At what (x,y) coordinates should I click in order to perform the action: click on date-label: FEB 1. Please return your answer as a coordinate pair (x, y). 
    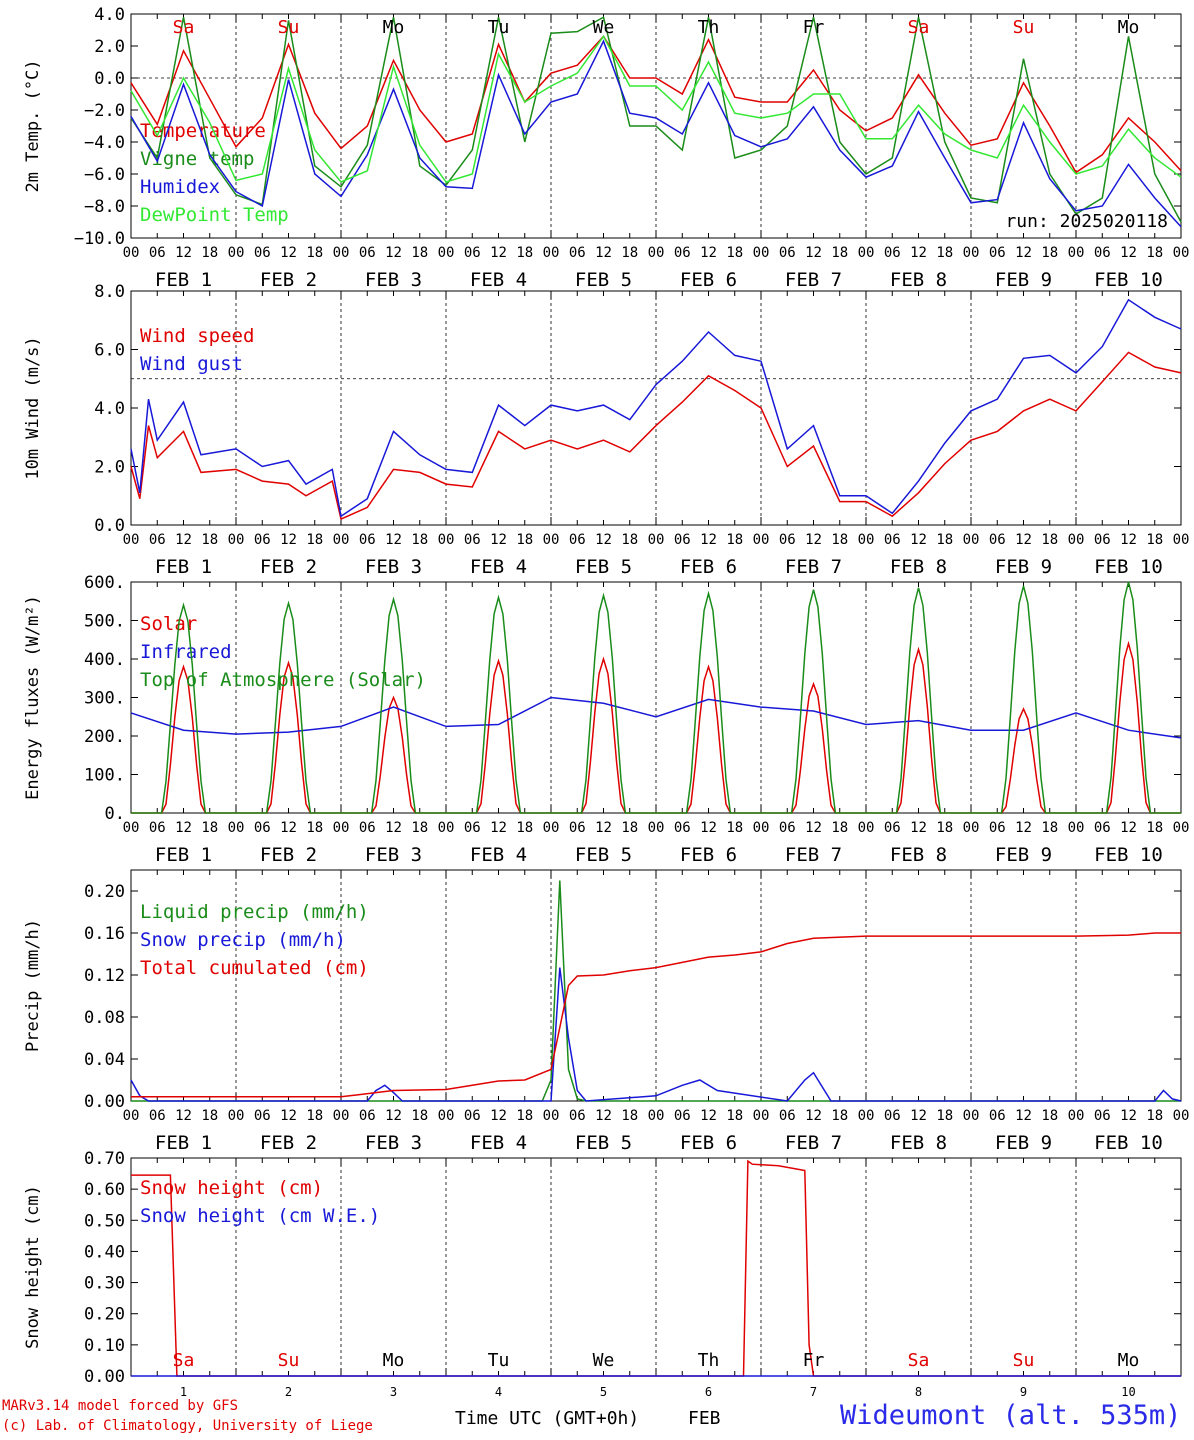
    Looking at the image, I should click on (183, 855).